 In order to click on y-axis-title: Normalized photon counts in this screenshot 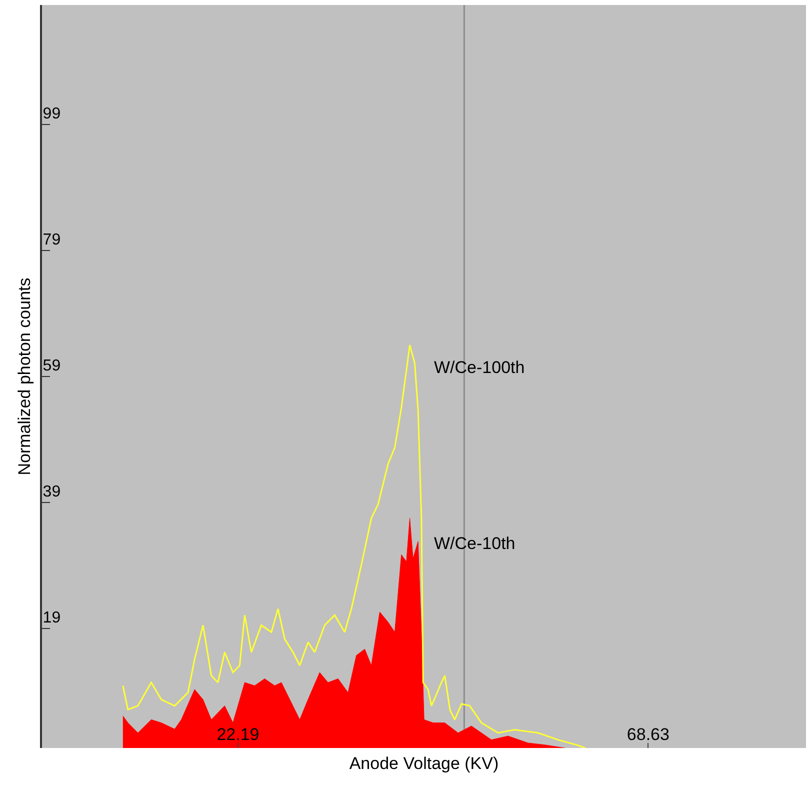, I will do `click(24, 377)`.